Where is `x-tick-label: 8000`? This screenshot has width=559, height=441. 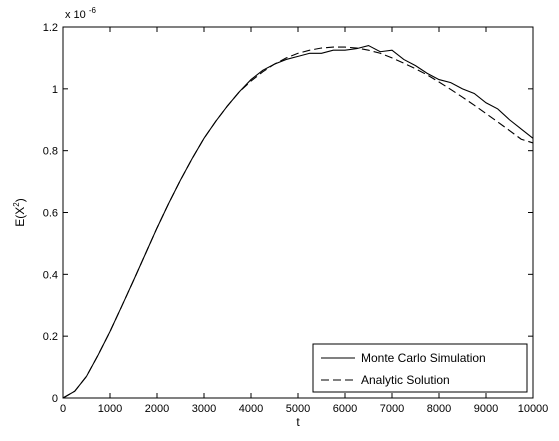 x-tick-label: 8000 is located at coordinates (439, 409).